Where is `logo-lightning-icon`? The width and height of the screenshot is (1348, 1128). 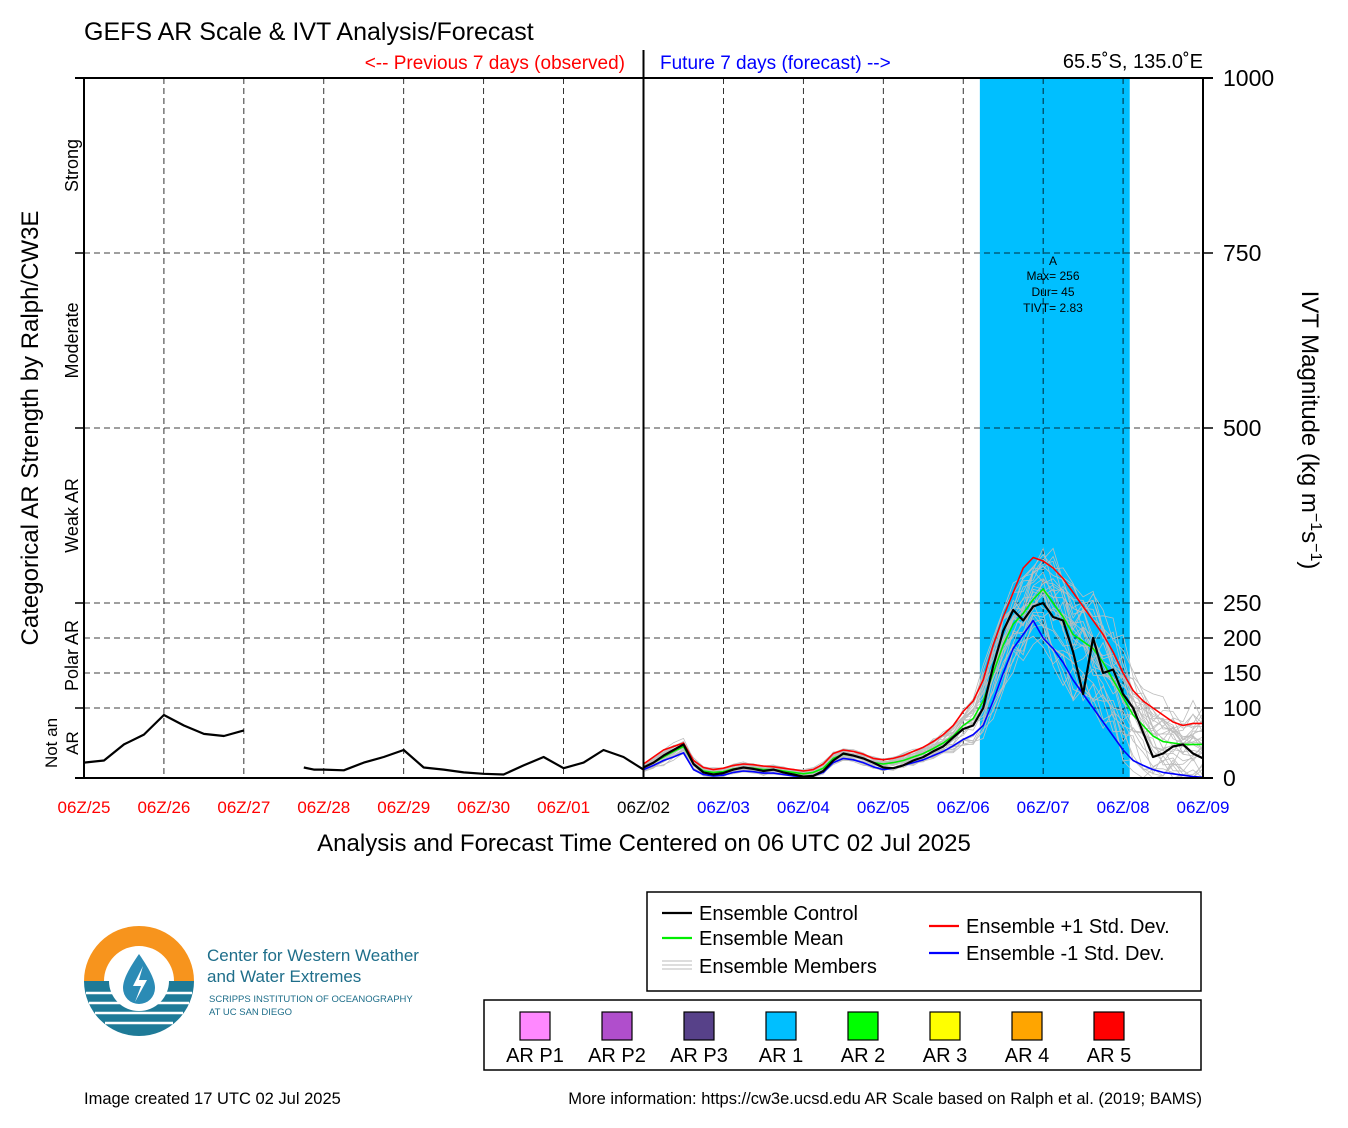 logo-lightning-icon is located at coordinates (140, 984).